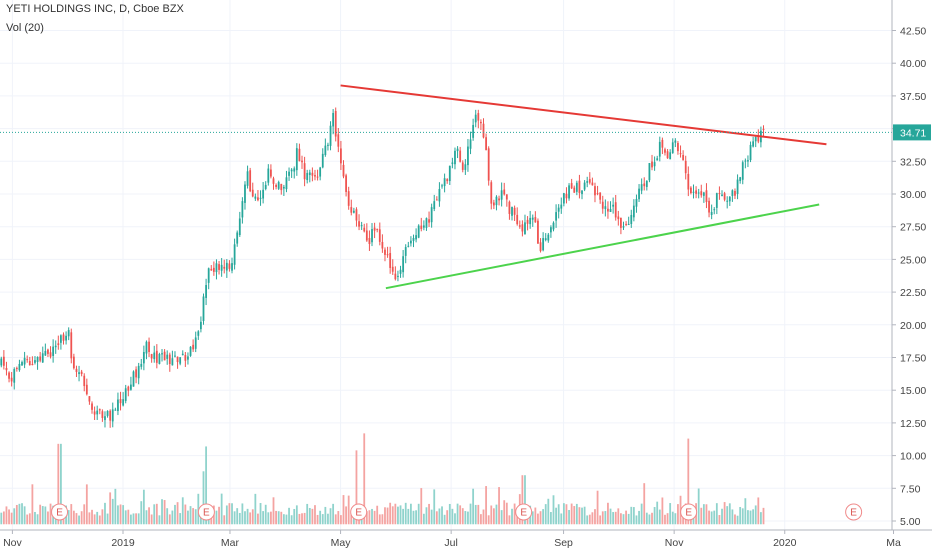 Image resolution: width=932 pixels, height=550 pixels. What do you see at coordinates (466, 539) in the screenshot?
I see `time-axis: Nov 2019 Mar May Jul Sep Nov 2020 Ma` at bounding box center [466, 539].